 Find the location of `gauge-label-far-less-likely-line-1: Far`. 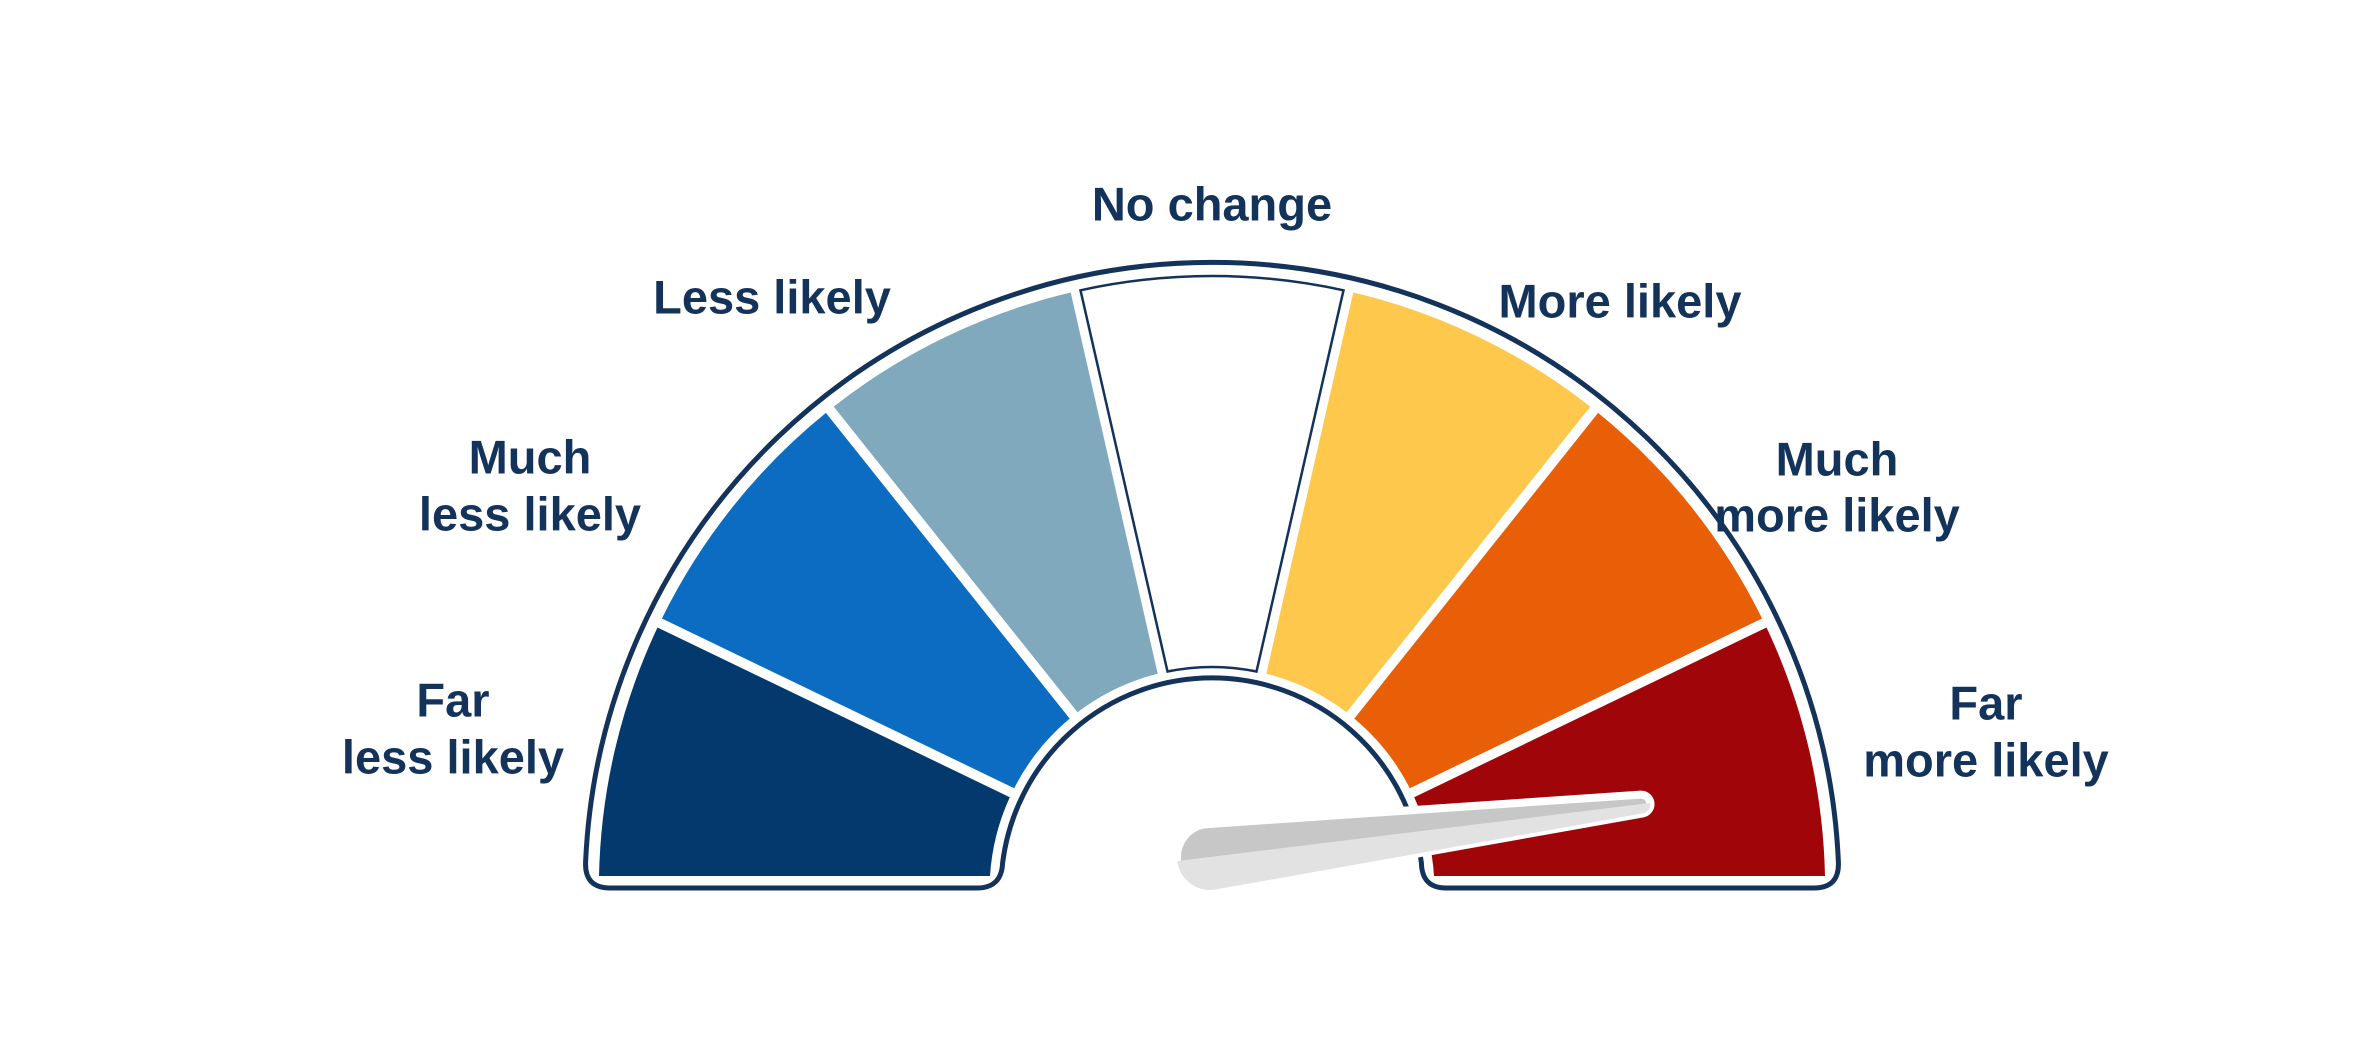

gauge-label-far-less-likely-line-1: Far is located at coordinates (452, 700).